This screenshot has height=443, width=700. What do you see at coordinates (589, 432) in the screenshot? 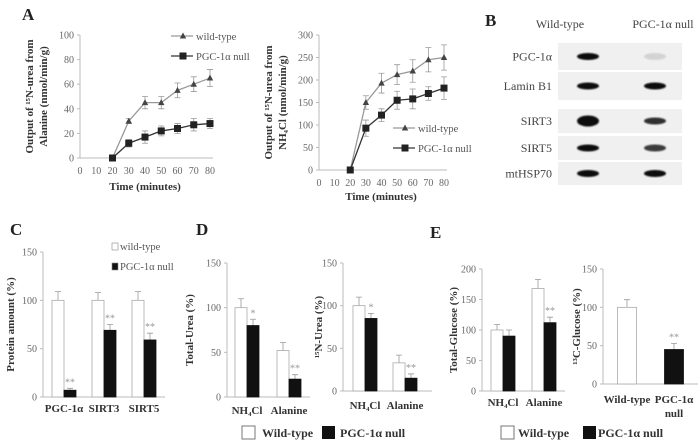
I see `legend-swatch-null` at bounding box center [589, 432].